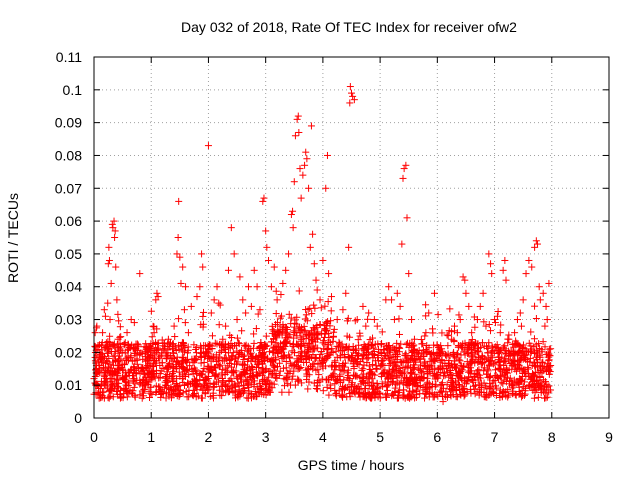 Image resolution: width=640 pixels, height=480 pixels. What do you see at coordinates (68, 320) in the screenshot?
I see `y-tick-label: 0.03` at bounding box center [68, 320].